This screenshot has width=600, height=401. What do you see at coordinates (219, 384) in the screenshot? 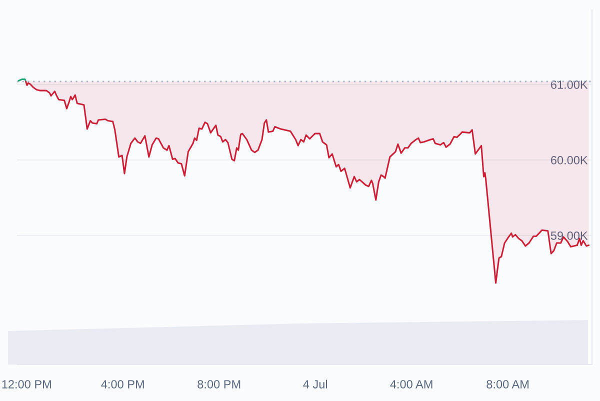
I see `x-tick-label: 8:00 PM` at bounding box center [219, 384].